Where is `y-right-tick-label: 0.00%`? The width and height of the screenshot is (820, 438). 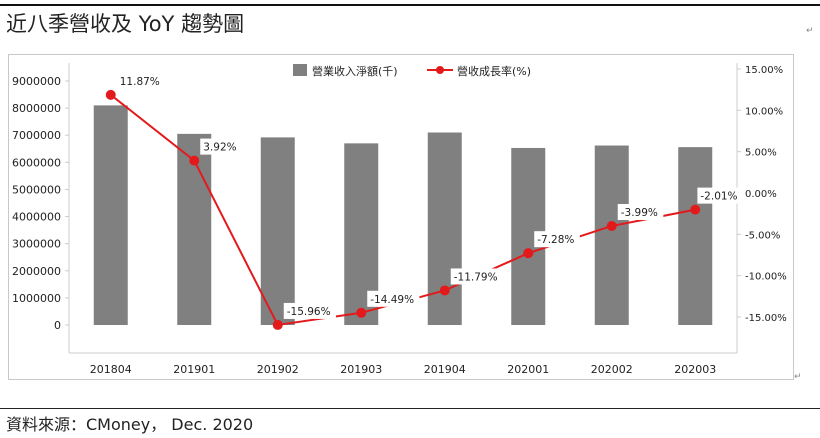
y-right-tick-label: 0.00% is located at coordinates (761, 194).